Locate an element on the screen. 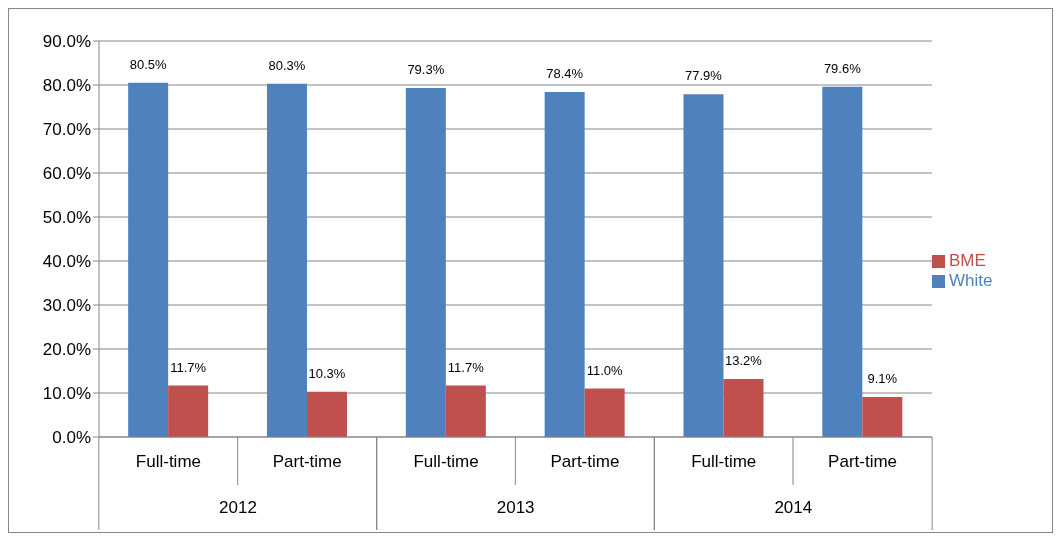 This screenshot has width=1061, height=541. data-label: 77.9% is located at coordinates (704, 76).